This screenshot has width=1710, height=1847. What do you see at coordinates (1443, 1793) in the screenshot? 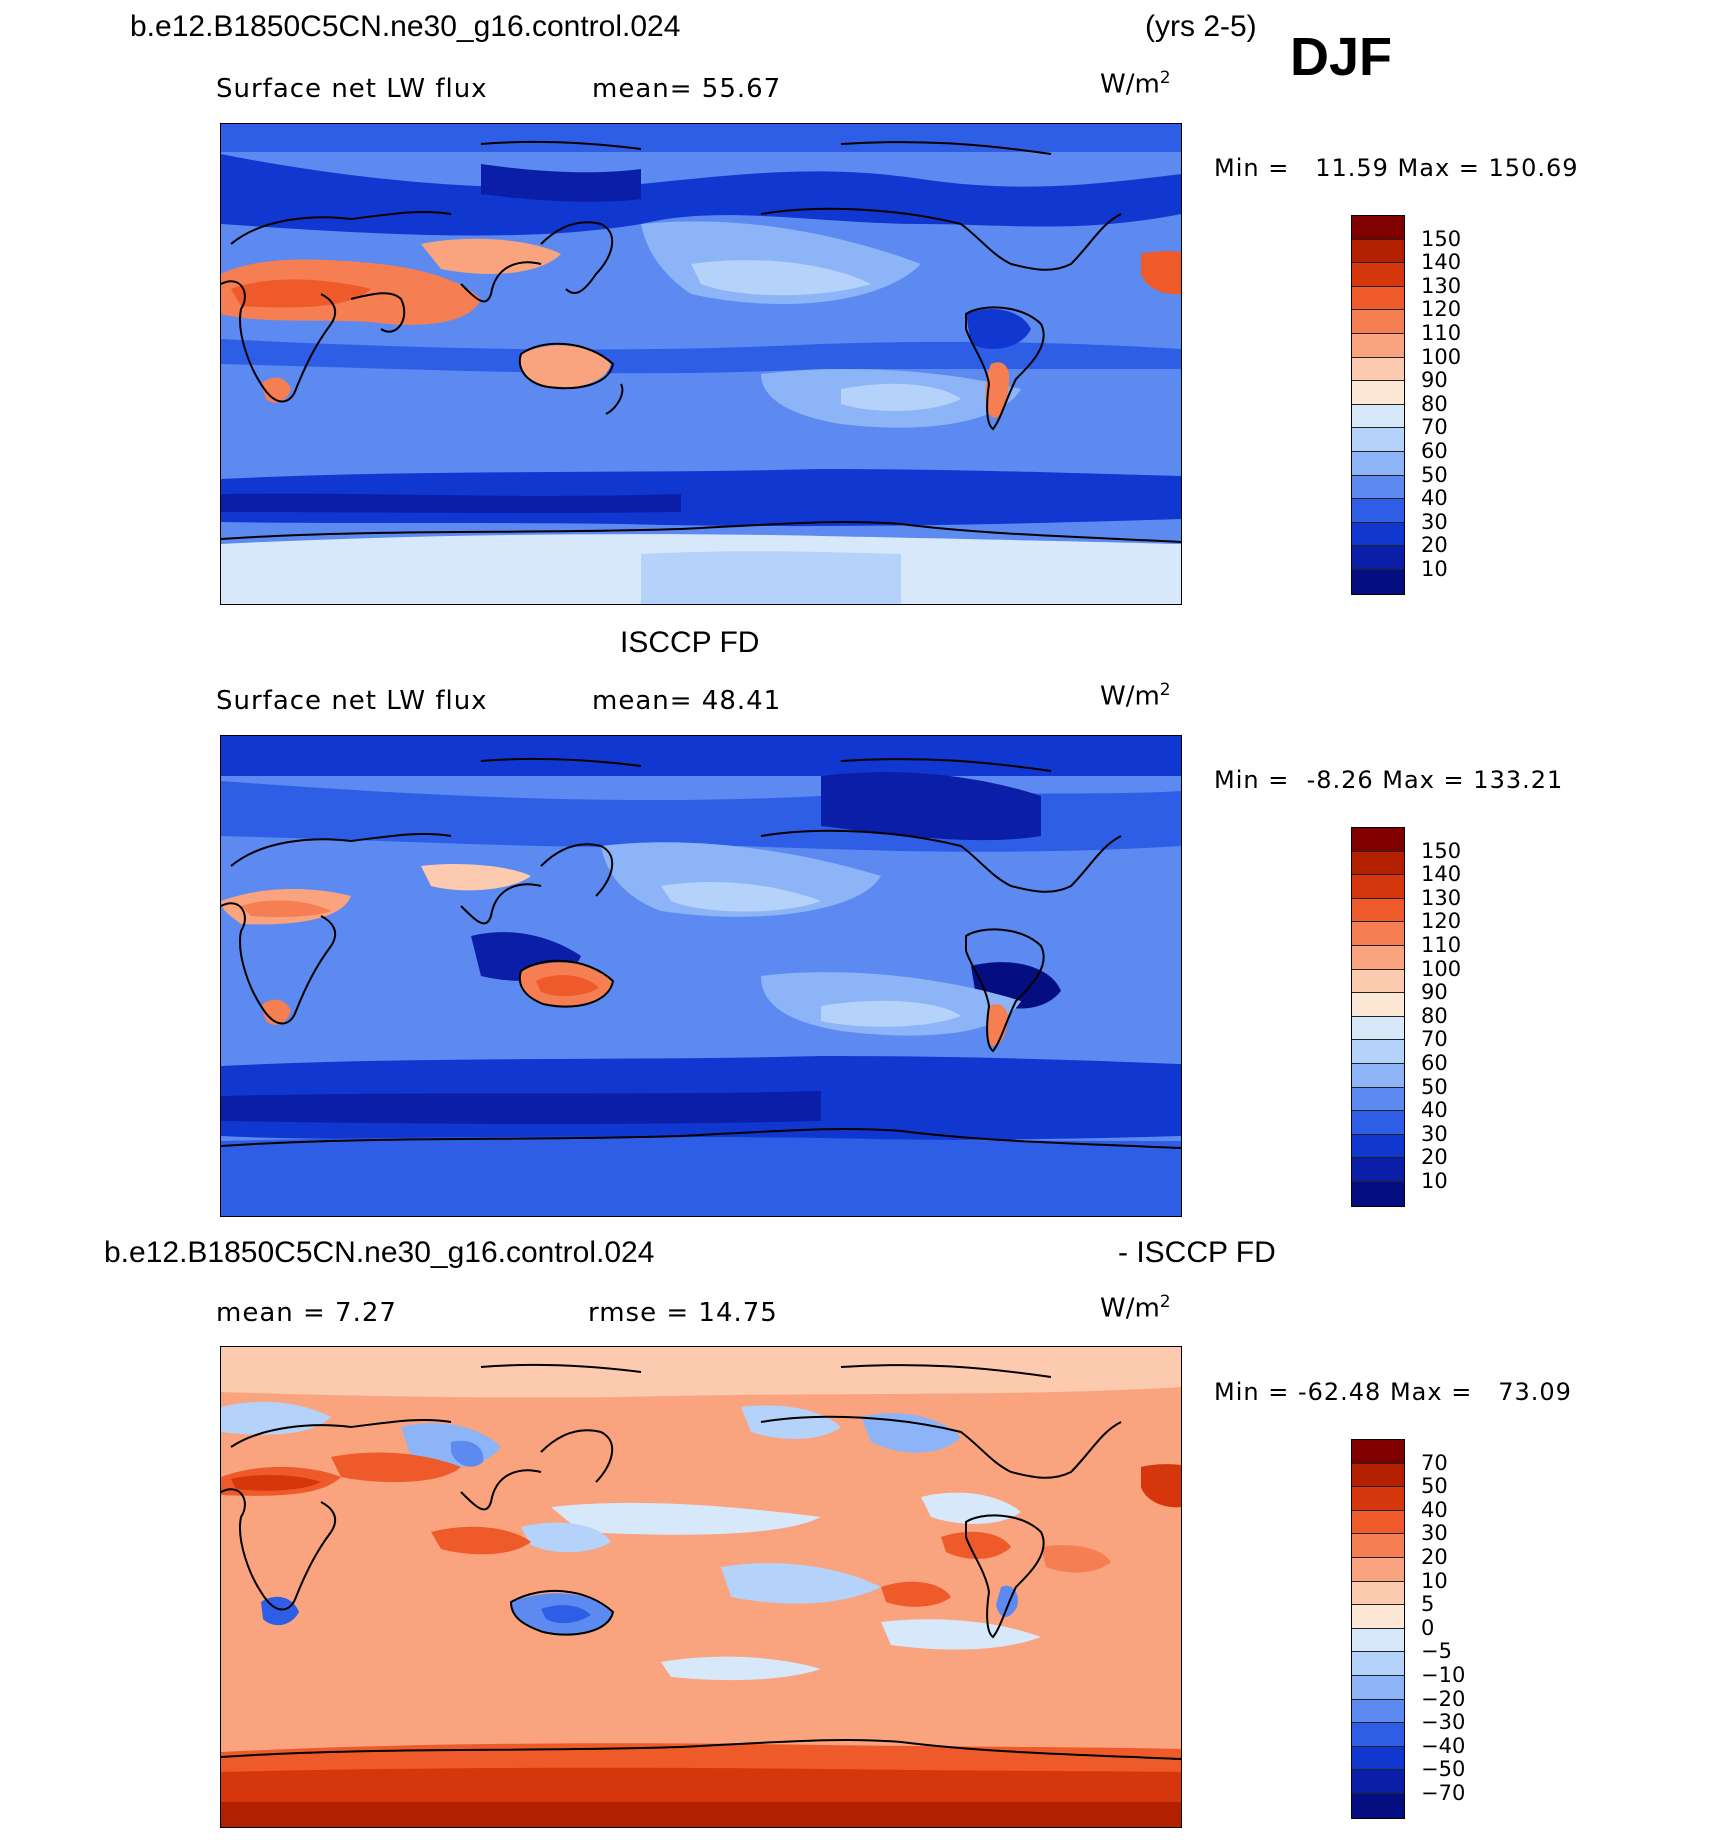
I see `colorbar-tick-label: −70` at bounding box center [1443, 1793].